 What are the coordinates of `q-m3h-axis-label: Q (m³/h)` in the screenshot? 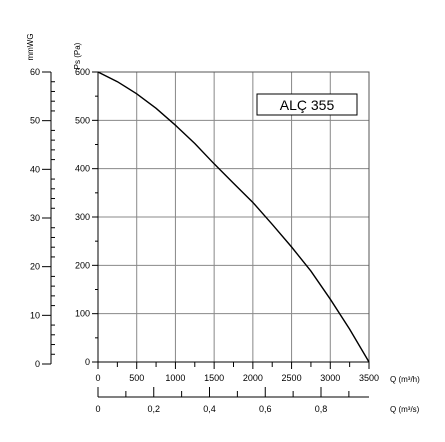 It's located at (405, 379).